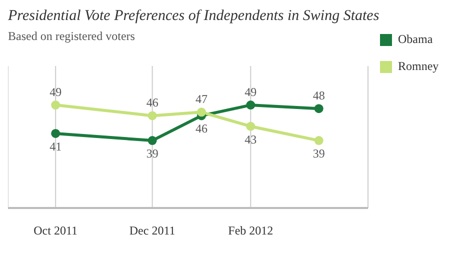  Describe the element at coordinates (71, 36) in the screenshot. I see `chart-subtitle: Based on registered voters` at that location.